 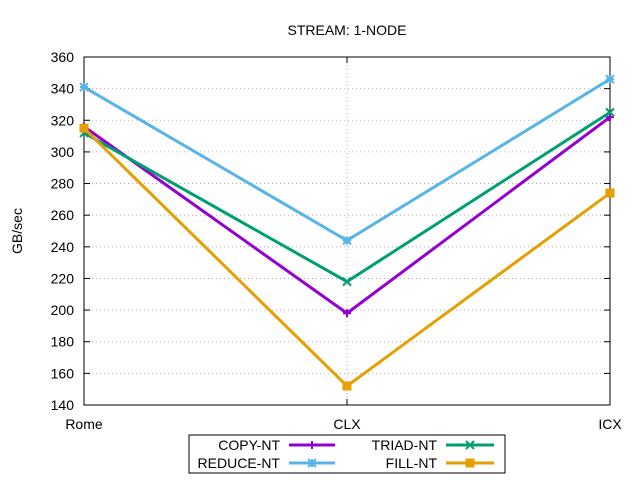 What do you see at coordinates (346, 30) in the screenshot?
I see `chart-title: STREAM: 1-NODE` at bounding box center [346, 30].